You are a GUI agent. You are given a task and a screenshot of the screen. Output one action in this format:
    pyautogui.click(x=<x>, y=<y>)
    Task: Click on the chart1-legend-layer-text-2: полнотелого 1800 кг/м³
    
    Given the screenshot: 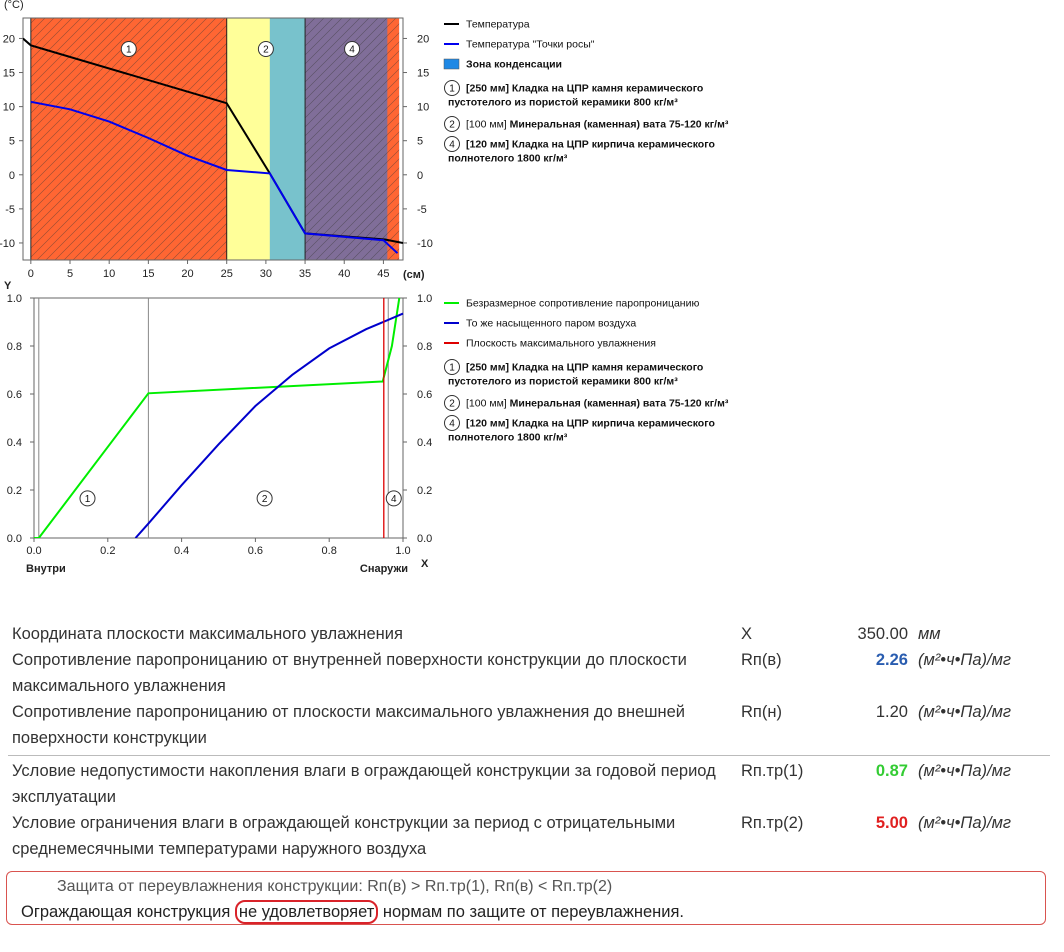 What is the action you would take?
    pyautogui.click(x=508, y=159)
    